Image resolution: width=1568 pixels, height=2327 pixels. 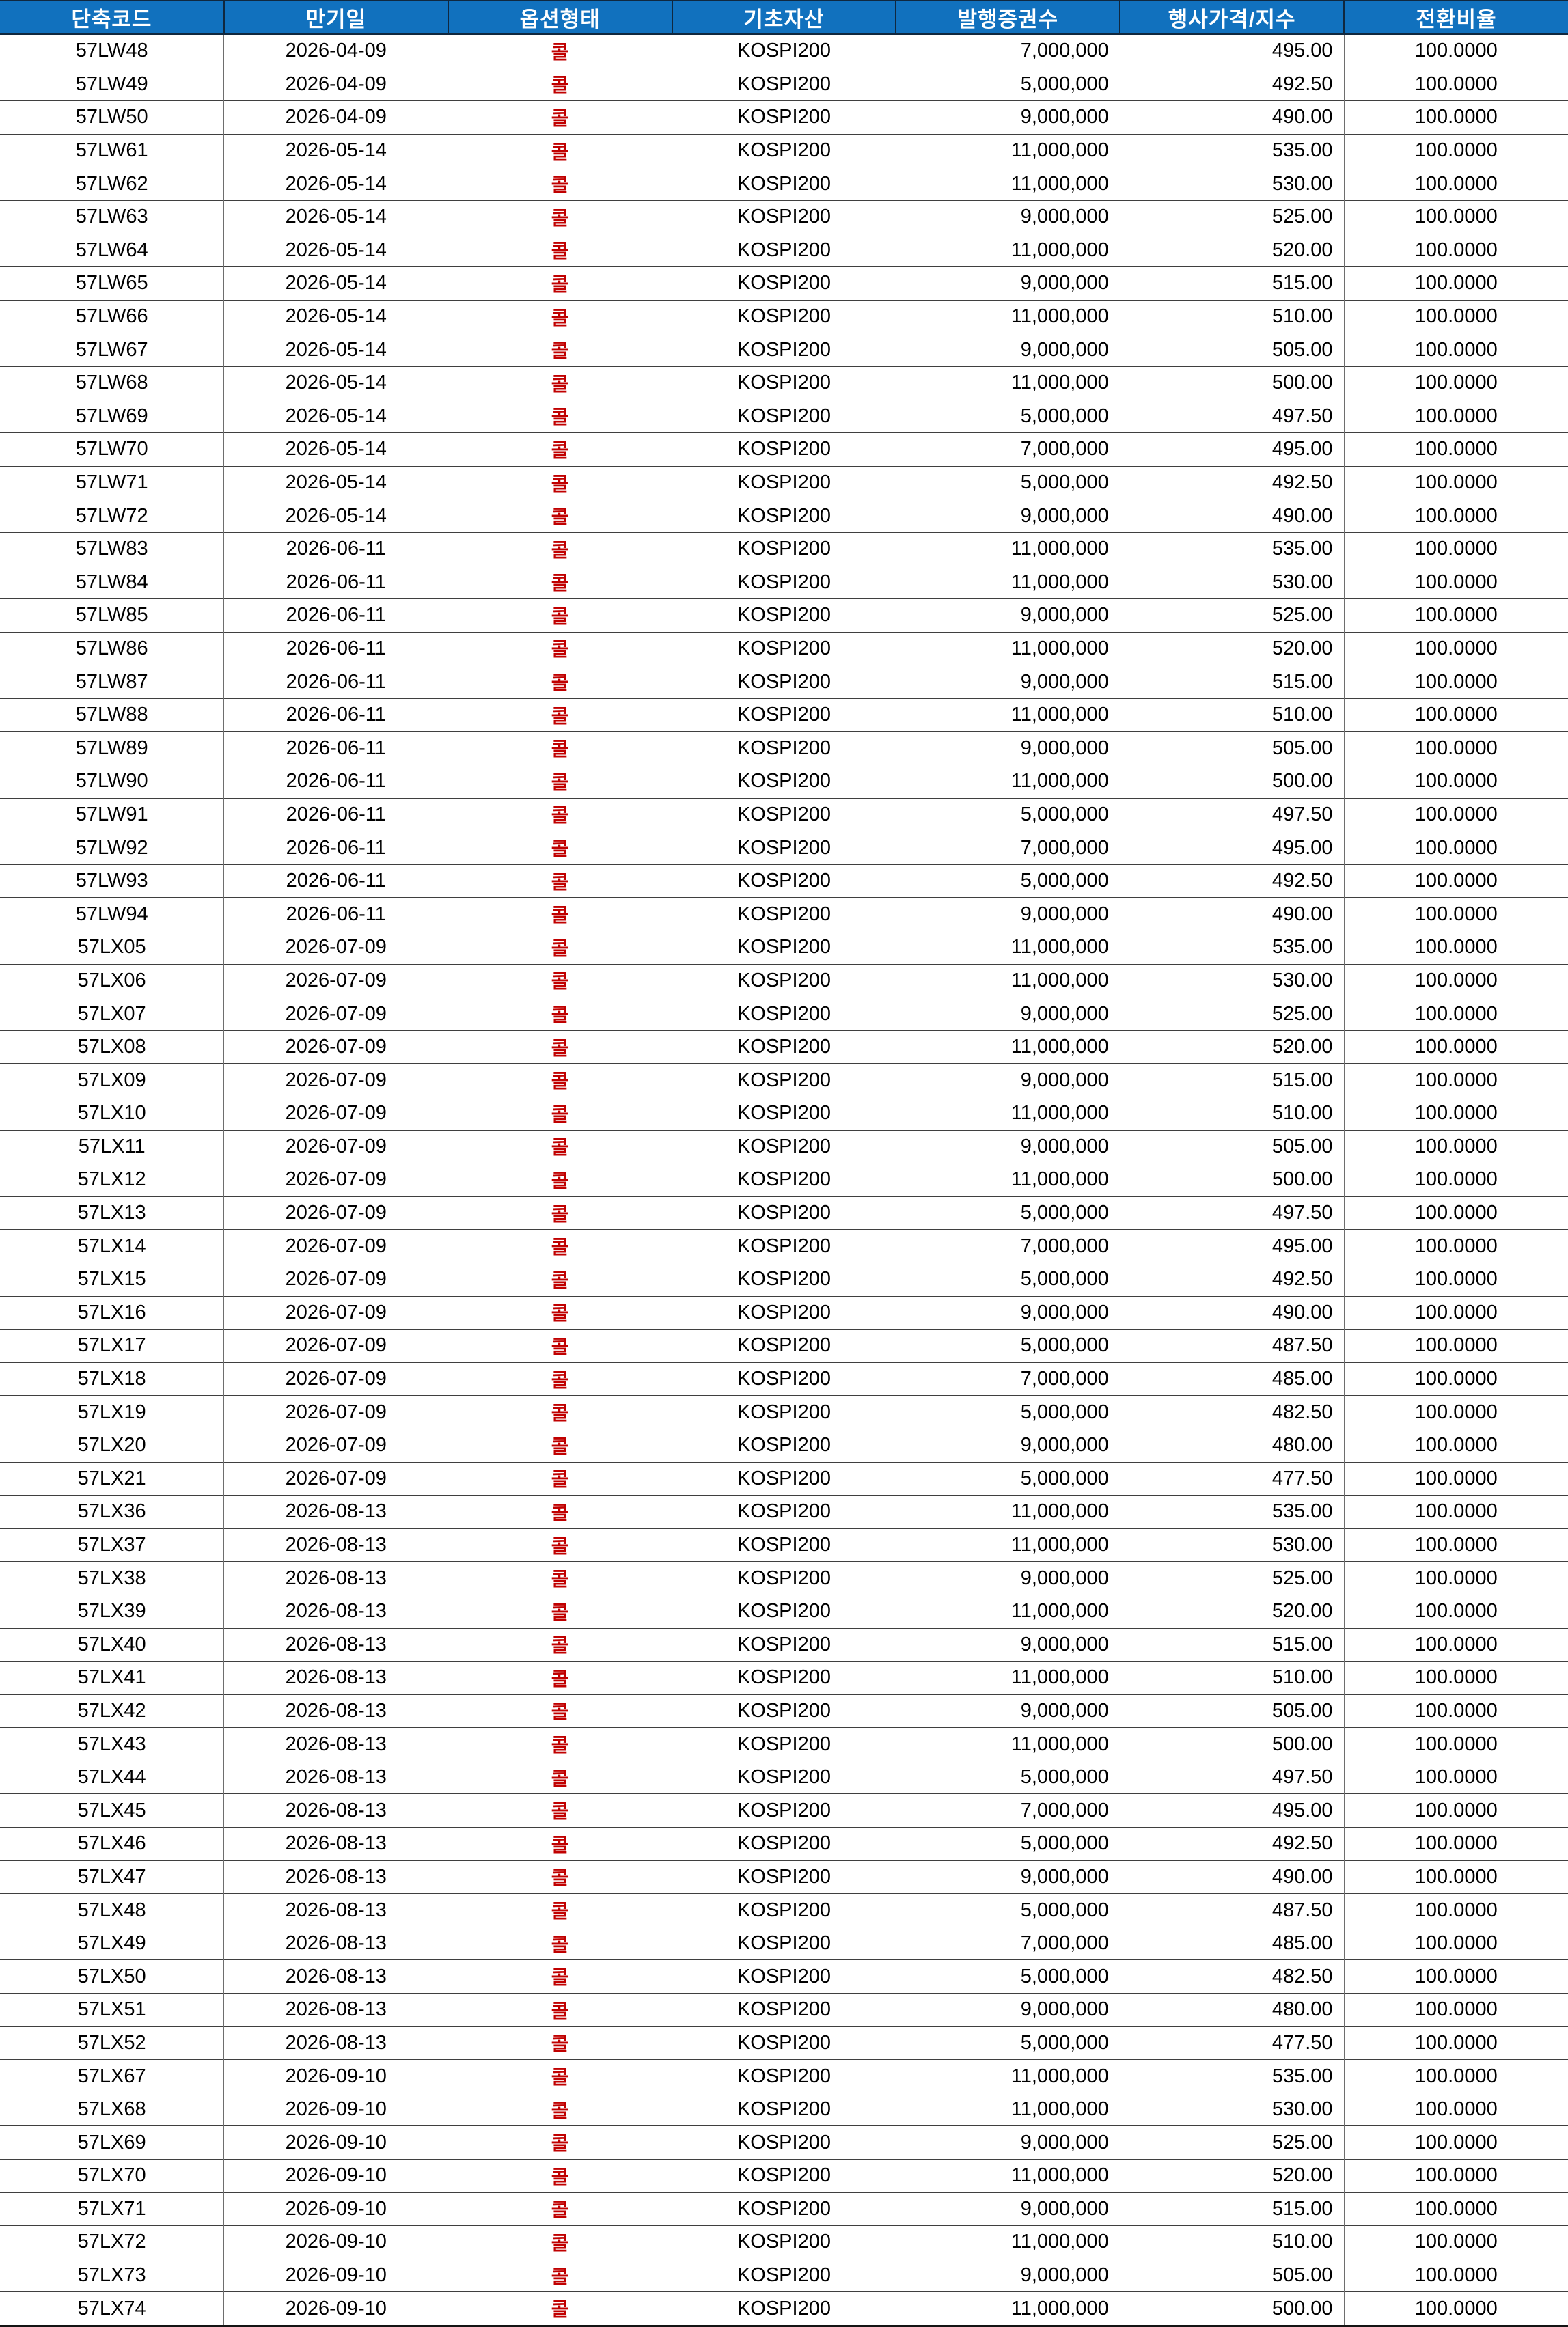 I want to click on cell-strike-price: 525.00, so click(x=1232, y=216).